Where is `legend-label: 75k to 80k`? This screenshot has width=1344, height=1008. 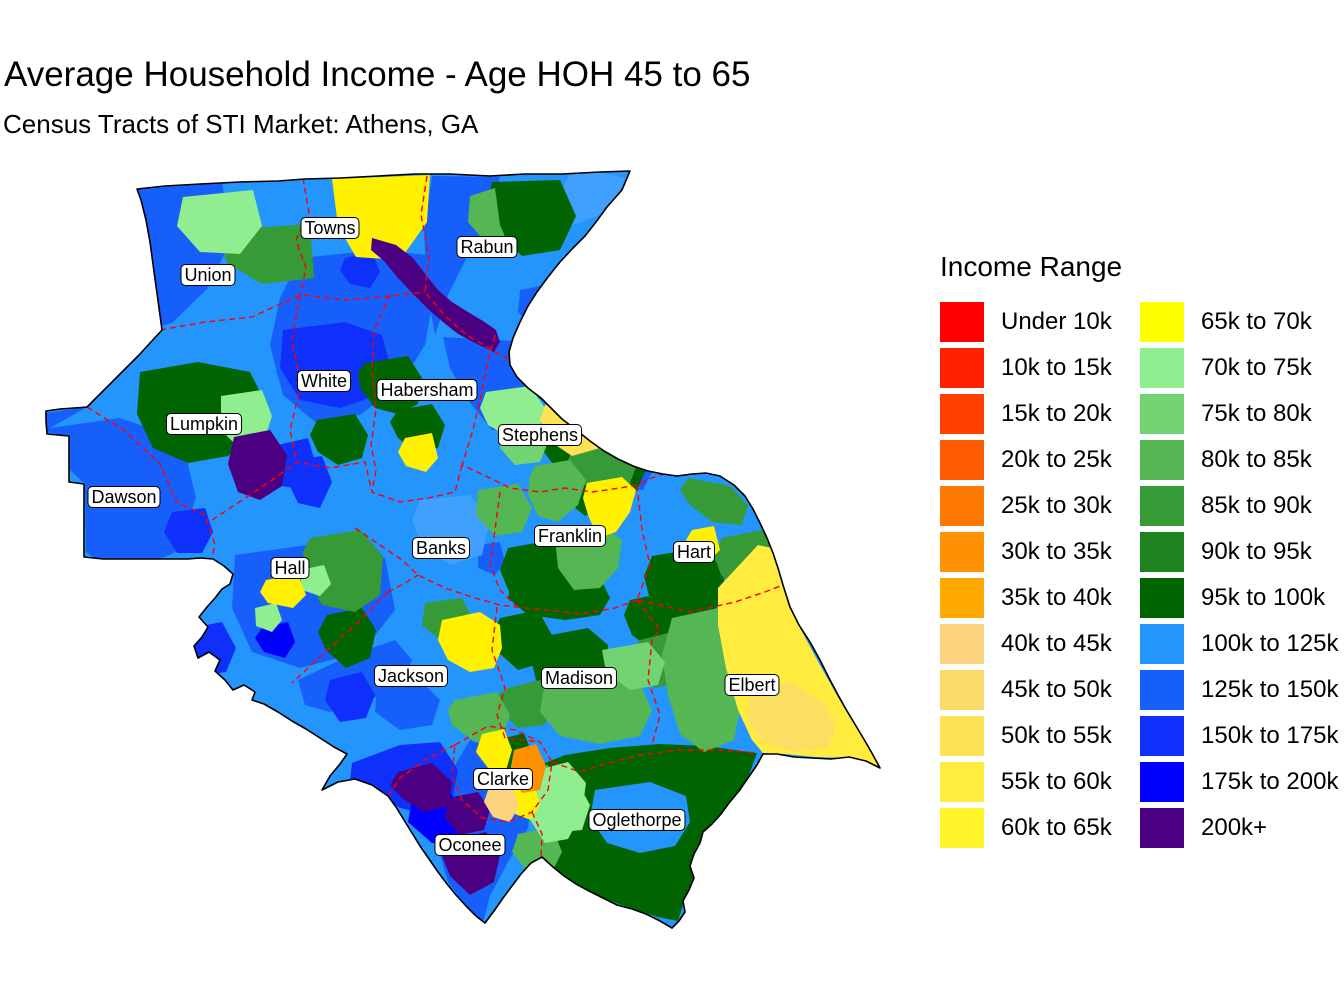
legend-label: 75k to 80k is located at coordinates (1256, 413).